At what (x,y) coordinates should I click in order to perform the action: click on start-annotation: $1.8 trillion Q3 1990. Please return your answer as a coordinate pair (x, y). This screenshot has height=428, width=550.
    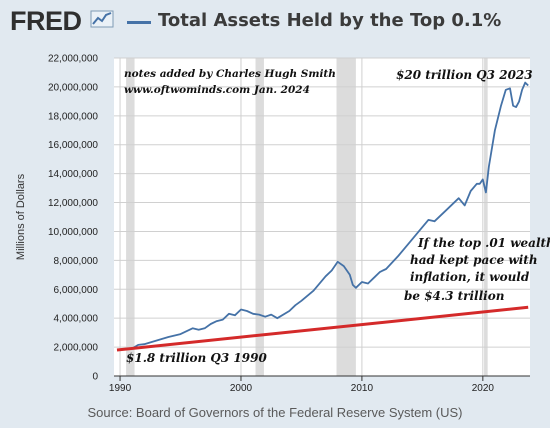
    Looking at the image, I should click on (196, 358).